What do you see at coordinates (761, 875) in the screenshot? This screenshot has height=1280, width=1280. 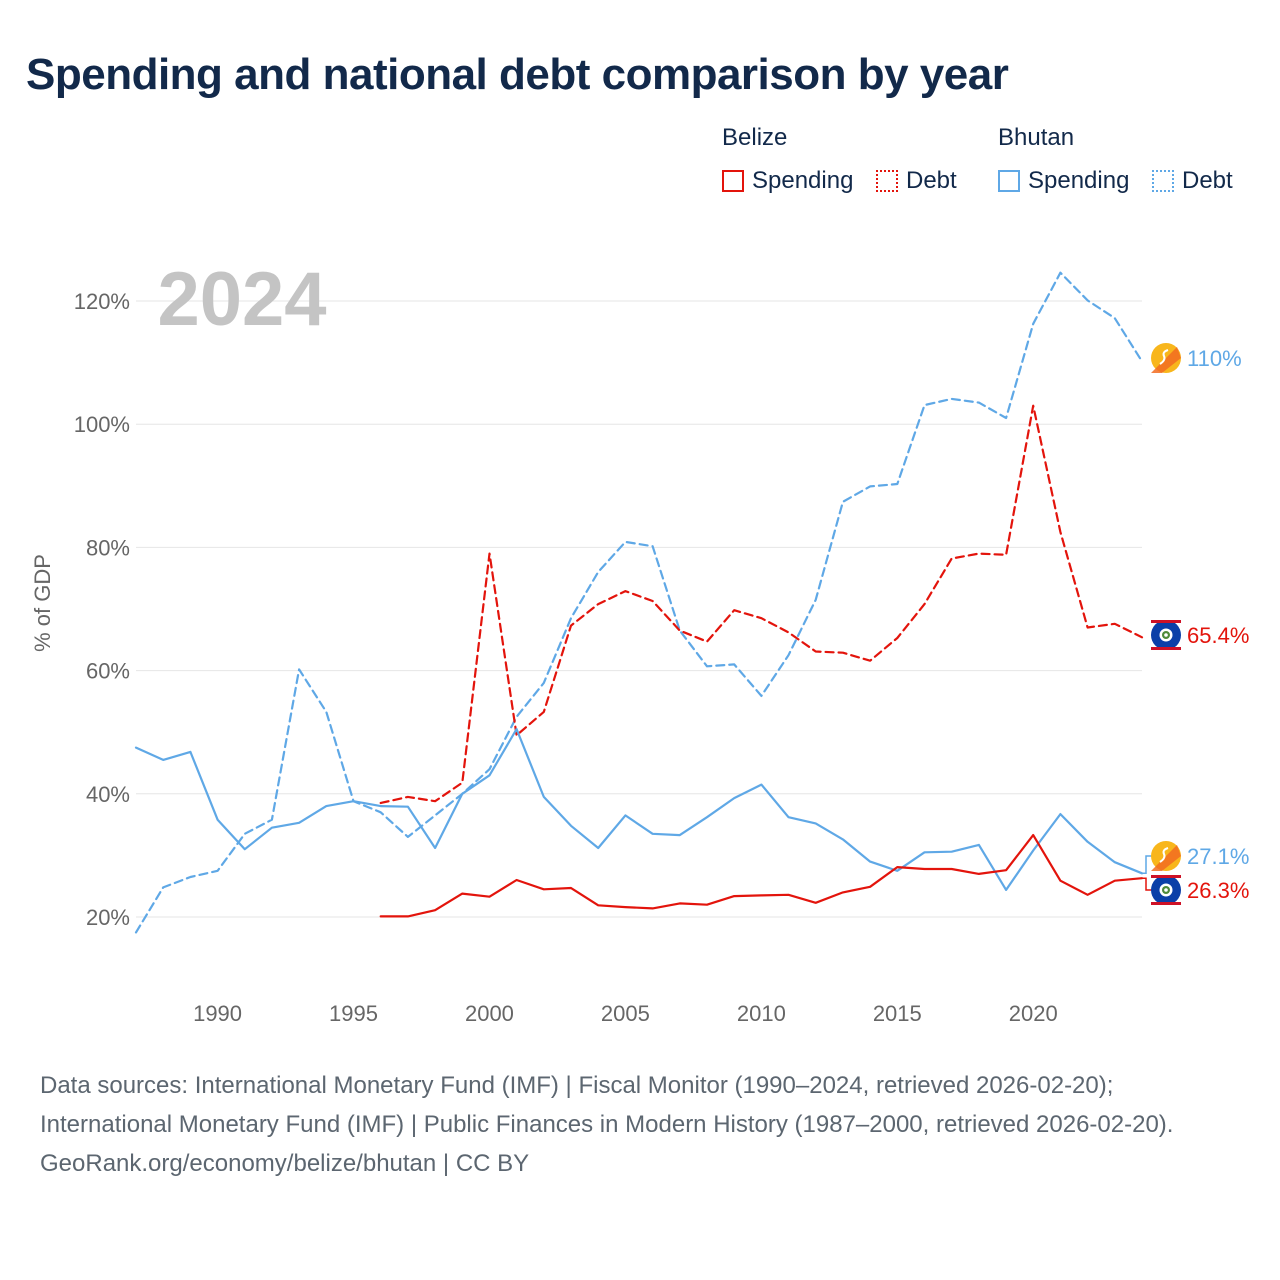 I see `belize-spending-line` at bounding box center [761, 875].